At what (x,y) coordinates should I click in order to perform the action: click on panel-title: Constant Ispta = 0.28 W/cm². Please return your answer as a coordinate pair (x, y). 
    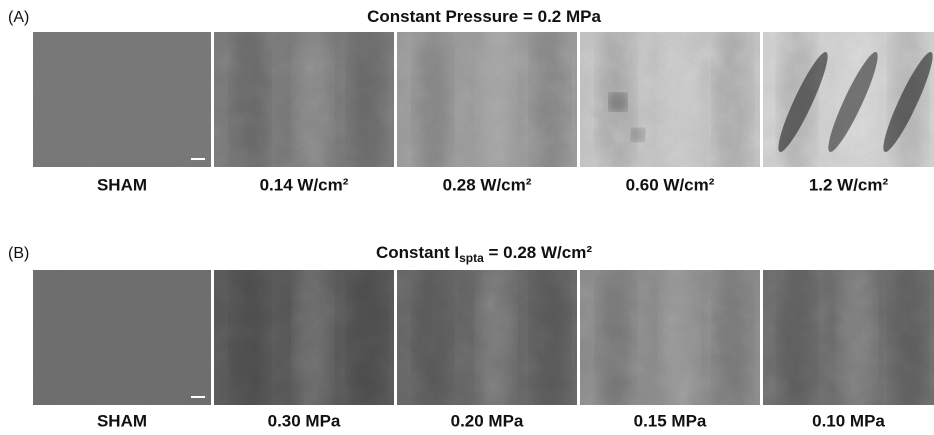
    Looking at the image, I should click on (484, 254).